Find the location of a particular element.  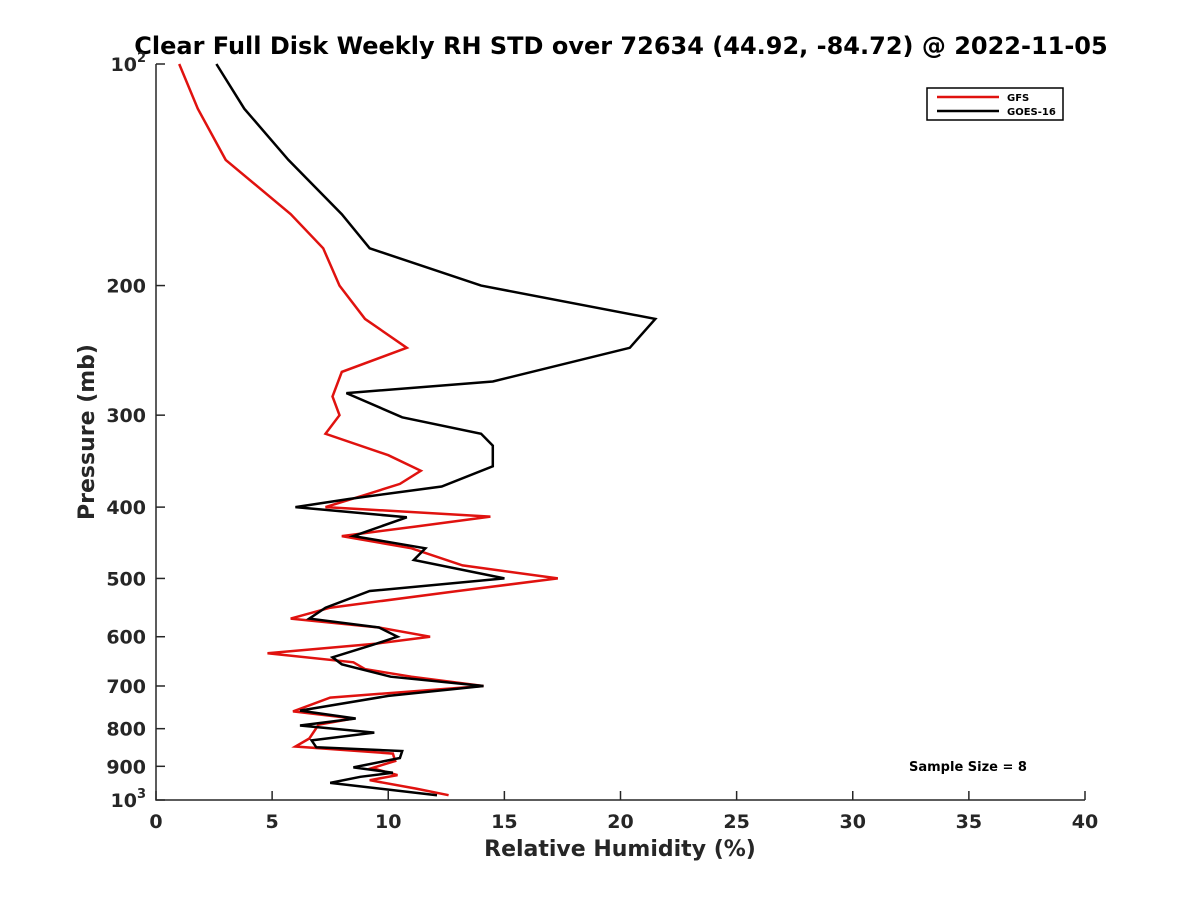

y-tick-label: 700 is located at coordinates (126, 687).